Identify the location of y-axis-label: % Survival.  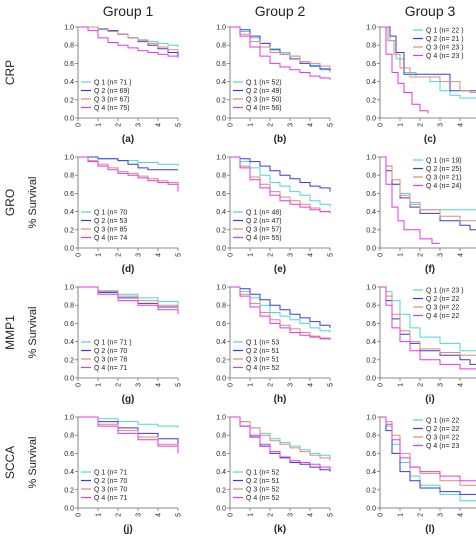
(33, 203).